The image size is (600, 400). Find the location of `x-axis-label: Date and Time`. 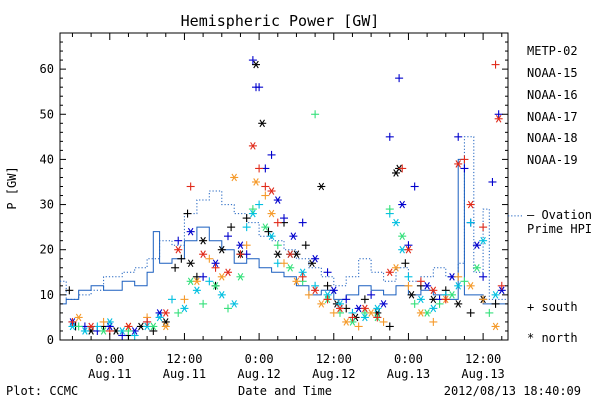

x-axis-label: Date and Time is located at coordinates (285, 391).